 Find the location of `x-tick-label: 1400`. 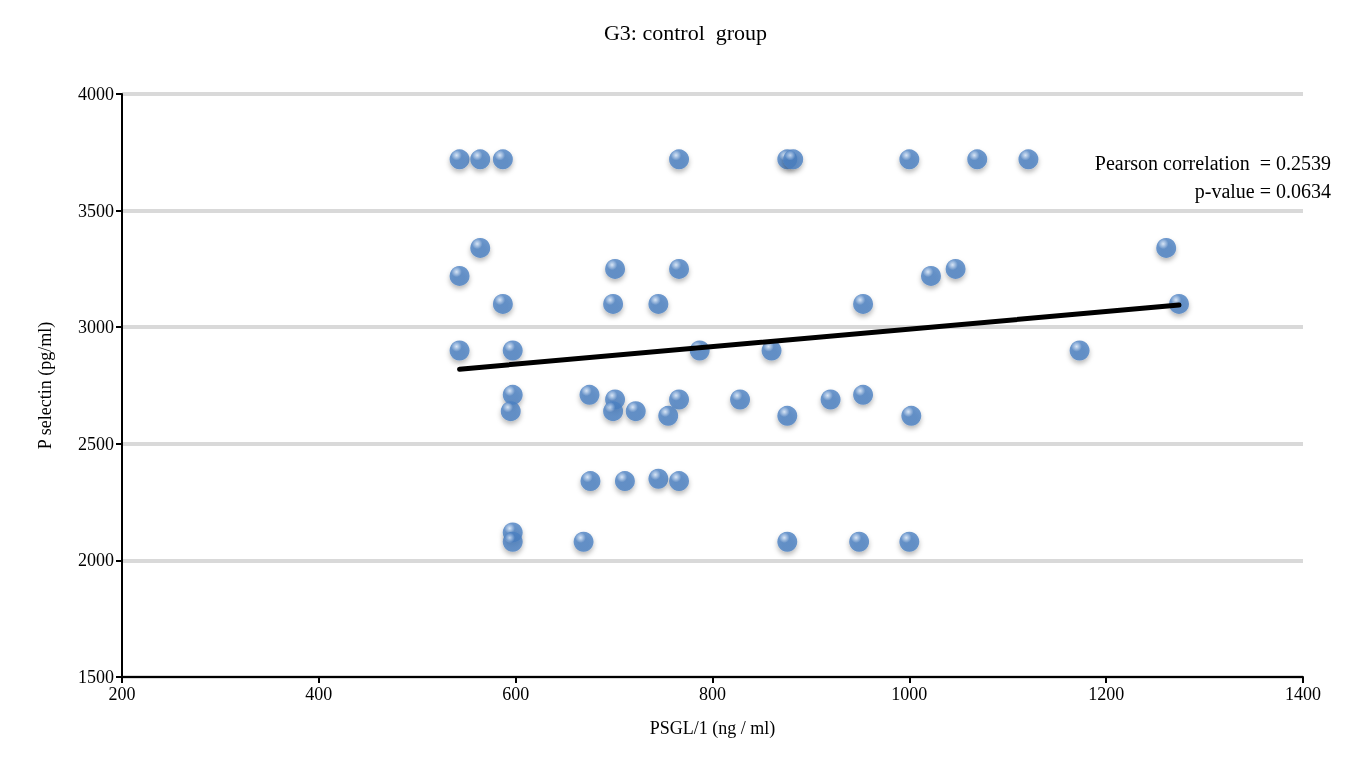

x-tick-label: 1400 is located at coordinates (1303, 694).